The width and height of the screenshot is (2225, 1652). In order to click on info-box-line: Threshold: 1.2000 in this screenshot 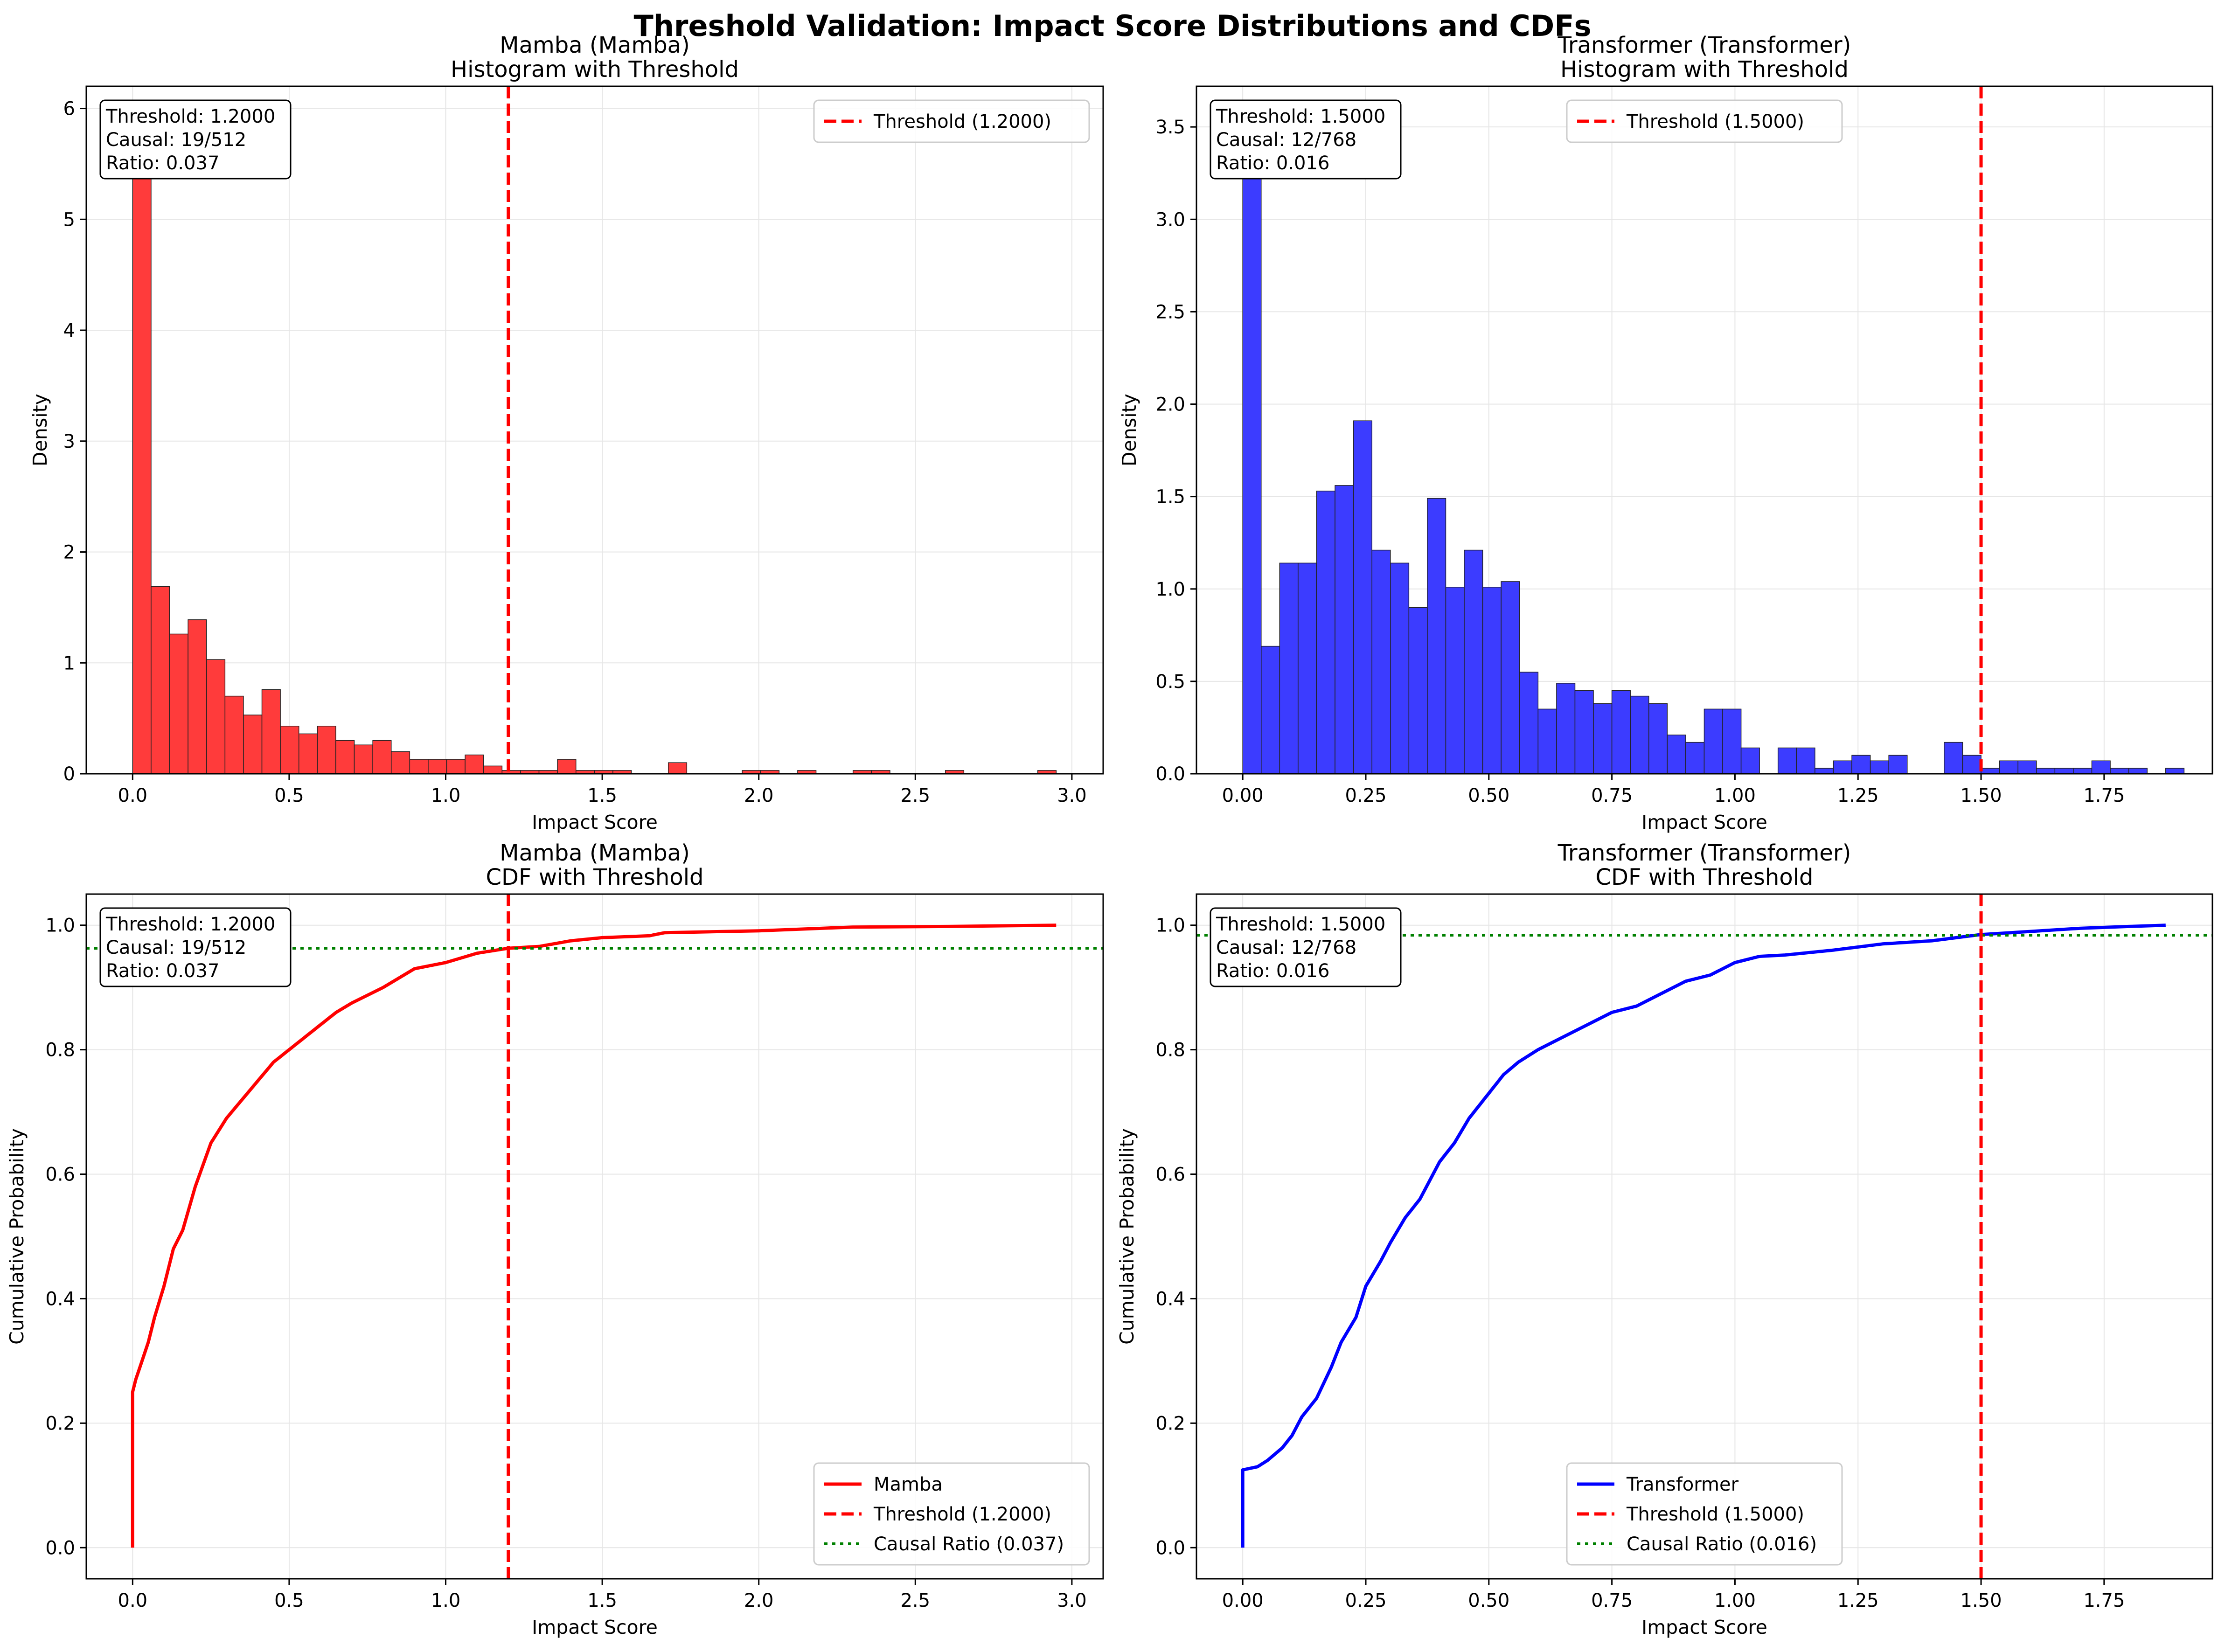, I will do `click(190, 925)`.